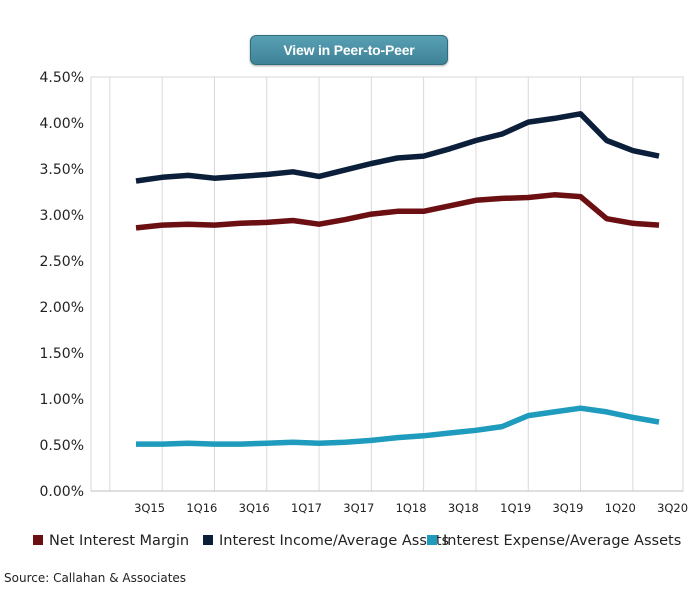 This screenshot has height=590, width=700. What do you see at coordinates (119, 541) in the screenshot?
I see `legend-label: Net Interest Margin` at bounding box center [119, 541].